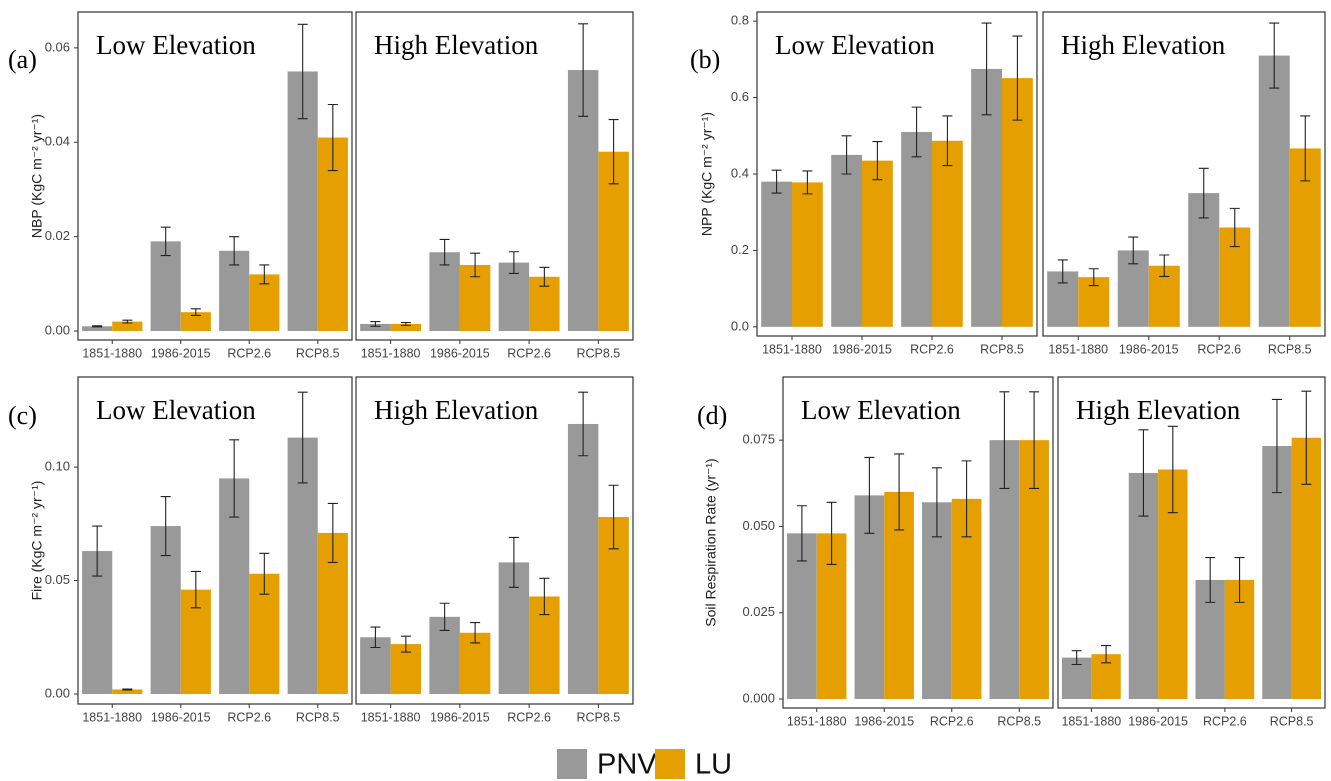 This screenshot has height=781, width=1331. I want to click on y-tick-label: 0.10, so click(57, 466).